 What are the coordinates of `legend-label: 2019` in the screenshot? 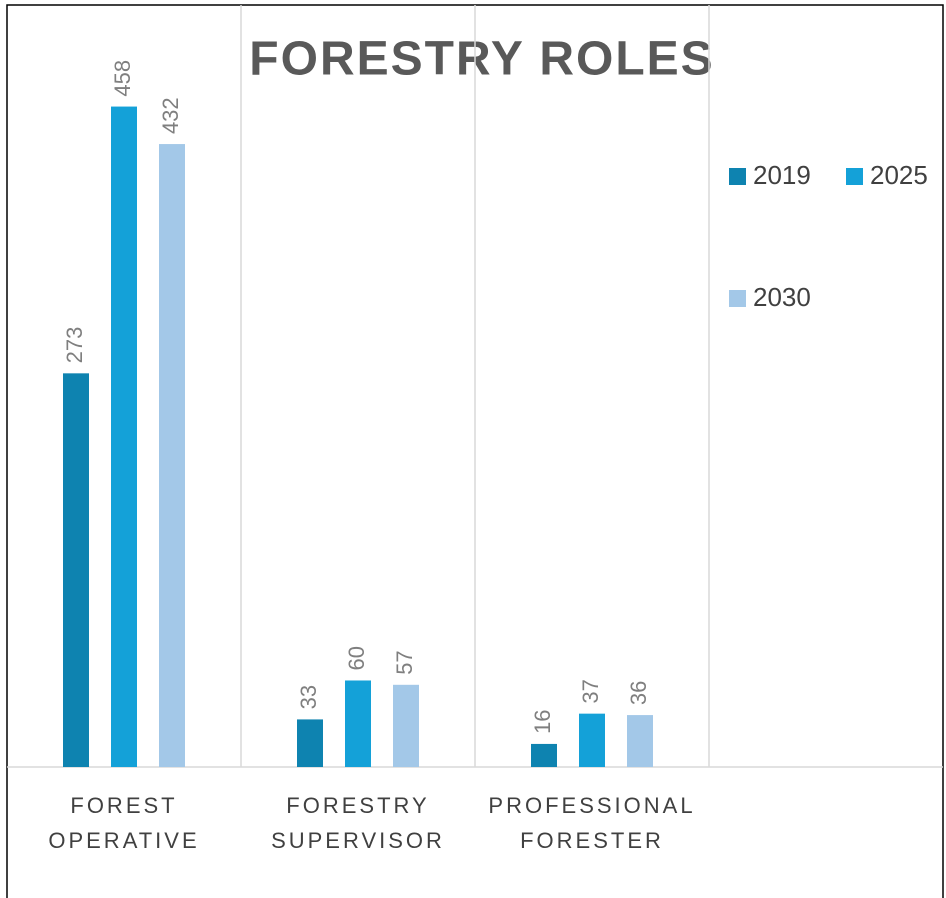 It's located at (782, 175).